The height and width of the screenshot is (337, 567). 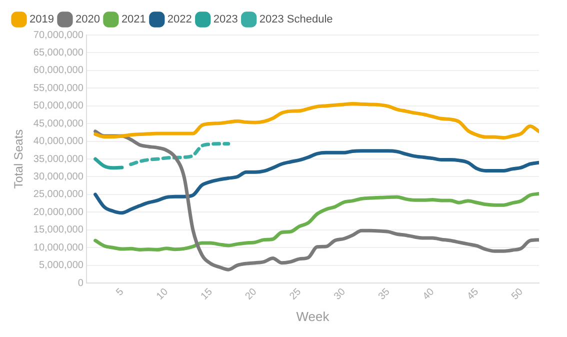 I want to click on y-tick-label: 55,000,000, so click(x=58, y=88).